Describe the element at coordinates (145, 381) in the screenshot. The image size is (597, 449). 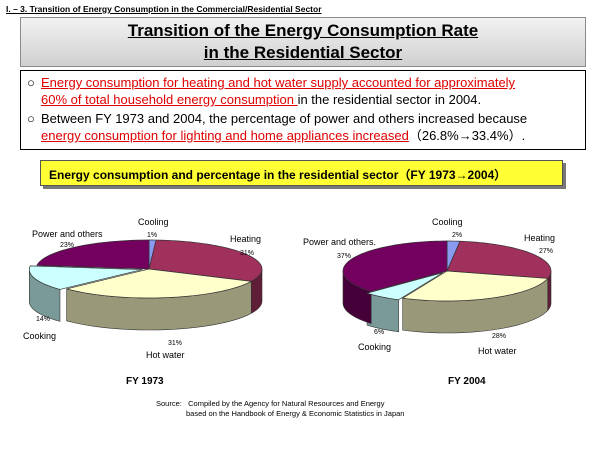
I see `chart-title-fy1973: FY 1973` at that location.